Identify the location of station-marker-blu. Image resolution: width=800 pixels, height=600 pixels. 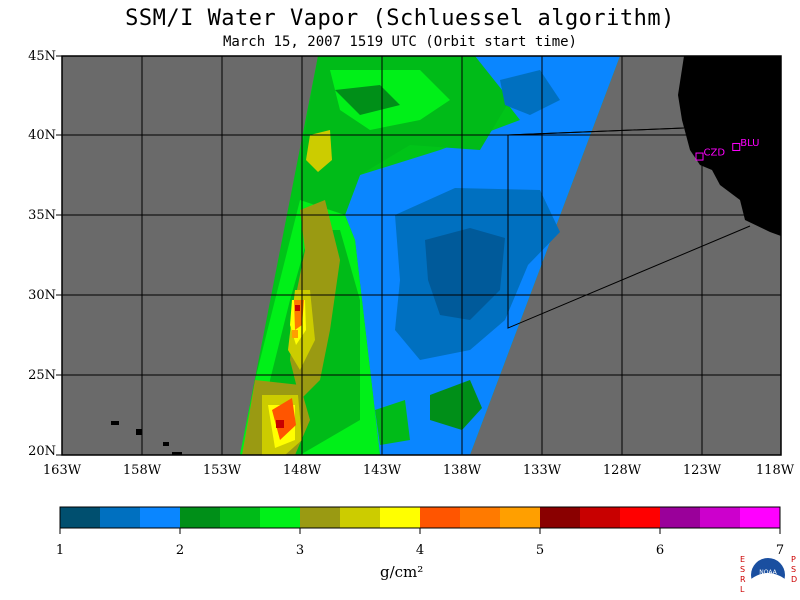
(736, 146).